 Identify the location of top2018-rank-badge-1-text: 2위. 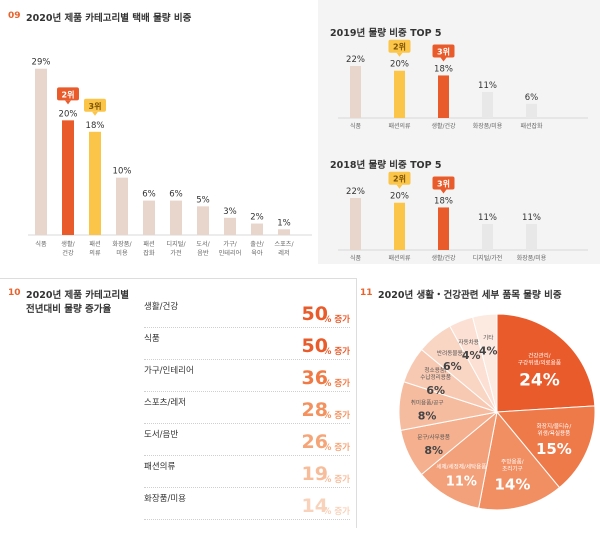
(399, 179).